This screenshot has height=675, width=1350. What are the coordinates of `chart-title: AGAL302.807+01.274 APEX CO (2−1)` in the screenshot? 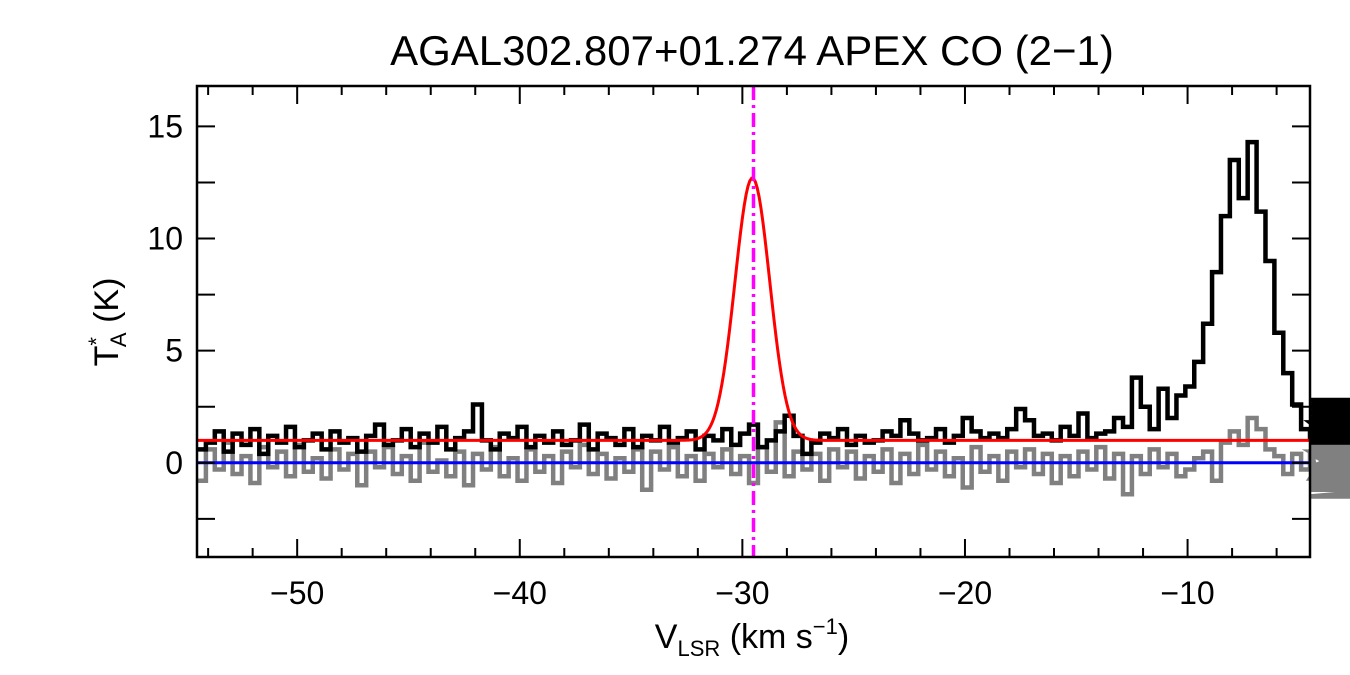 It's located at (752, 50).